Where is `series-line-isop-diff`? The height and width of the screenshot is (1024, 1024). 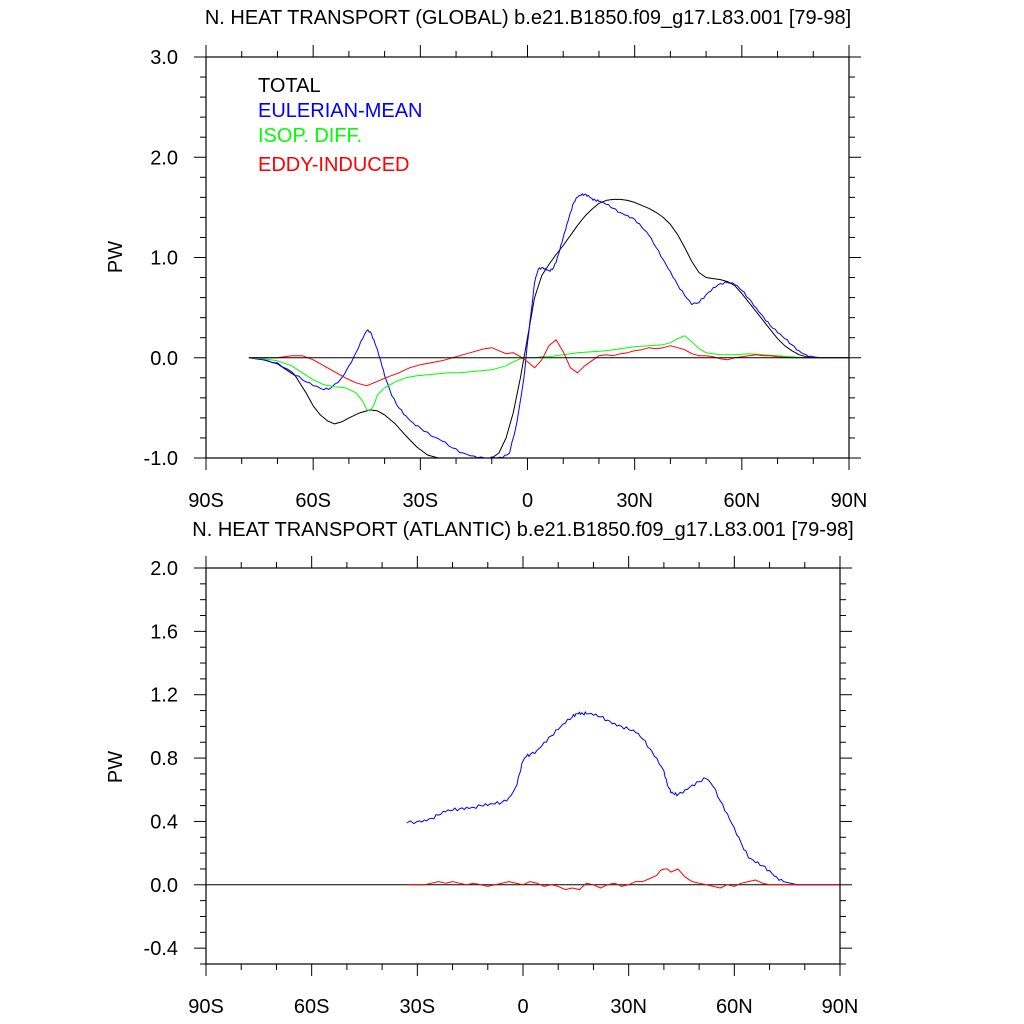 series-line-isop-diff is located at coordinates (548, 373).